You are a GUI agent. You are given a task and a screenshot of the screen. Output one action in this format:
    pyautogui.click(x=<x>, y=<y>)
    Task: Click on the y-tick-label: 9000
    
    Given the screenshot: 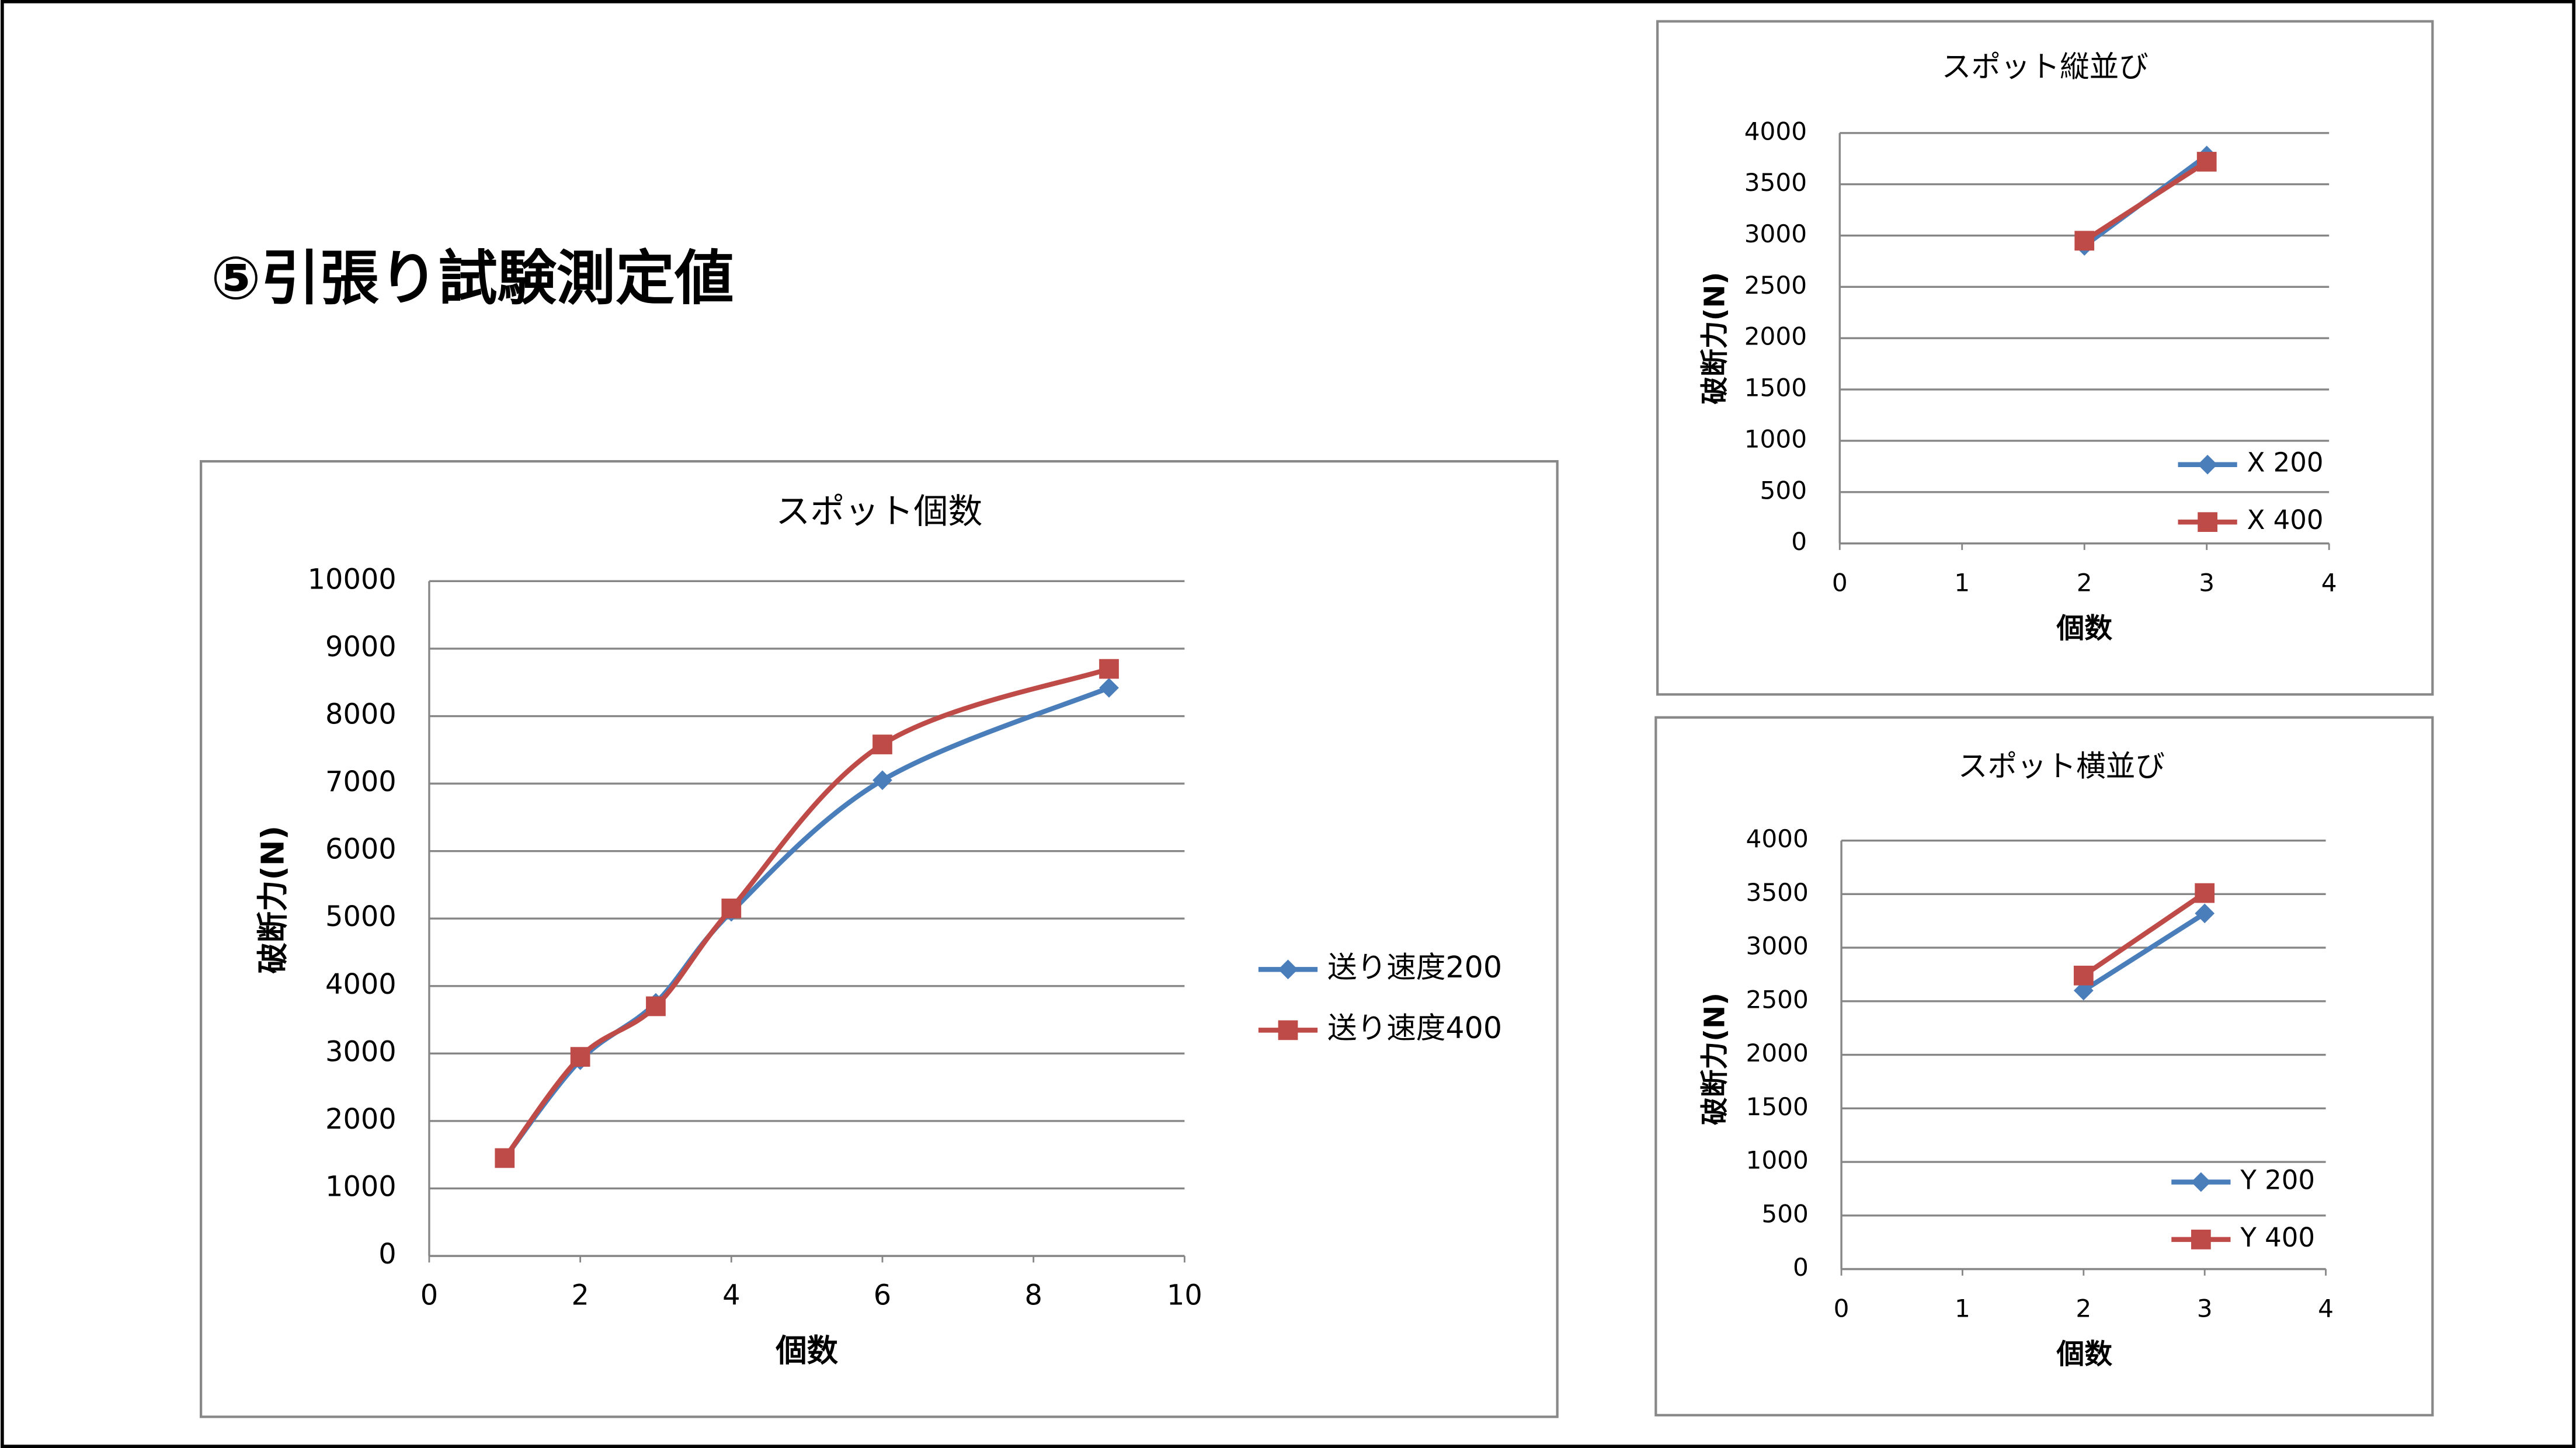 What is the action you would take?
    pyautogui.click(x=361, y=647)
    